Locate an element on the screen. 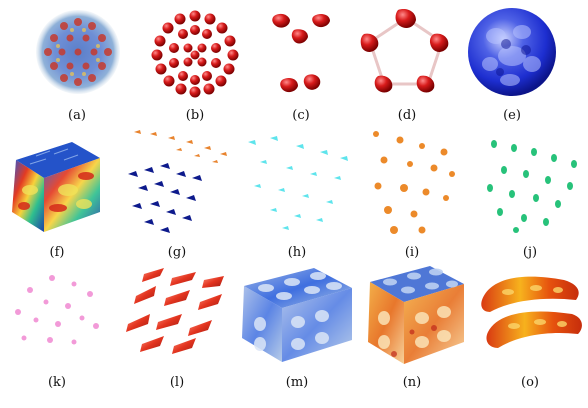 The image size is (588, 408). colored-volume-cube is located at coordinates (56, 187).